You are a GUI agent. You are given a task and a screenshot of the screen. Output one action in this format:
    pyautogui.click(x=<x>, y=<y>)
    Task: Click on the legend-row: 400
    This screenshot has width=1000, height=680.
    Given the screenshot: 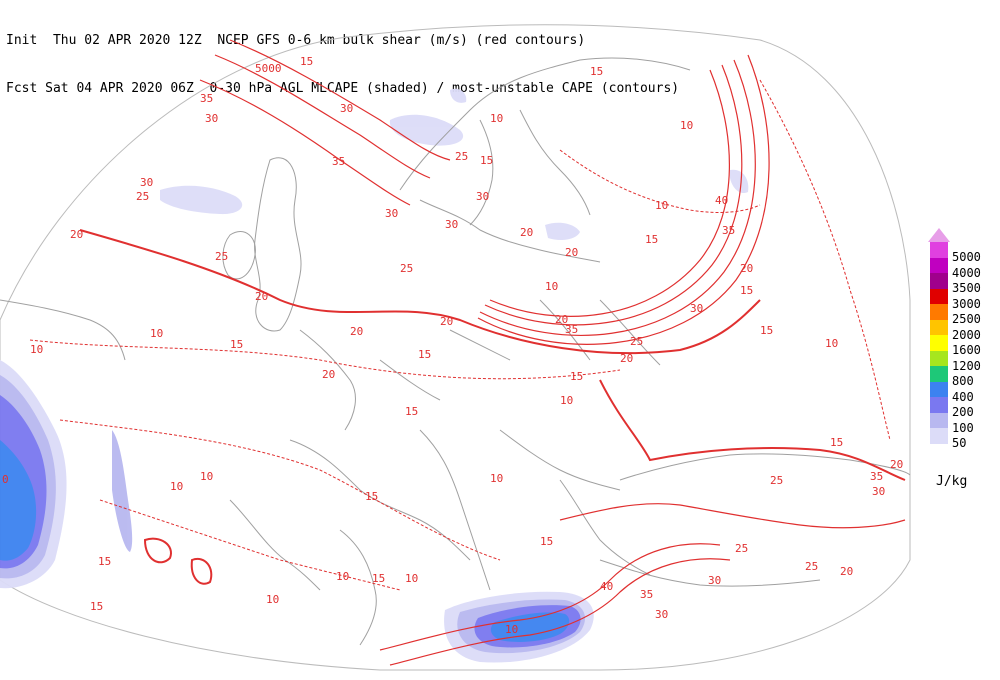 What is the action you would take?
    pyautogui.click(x=963, y=392)
    